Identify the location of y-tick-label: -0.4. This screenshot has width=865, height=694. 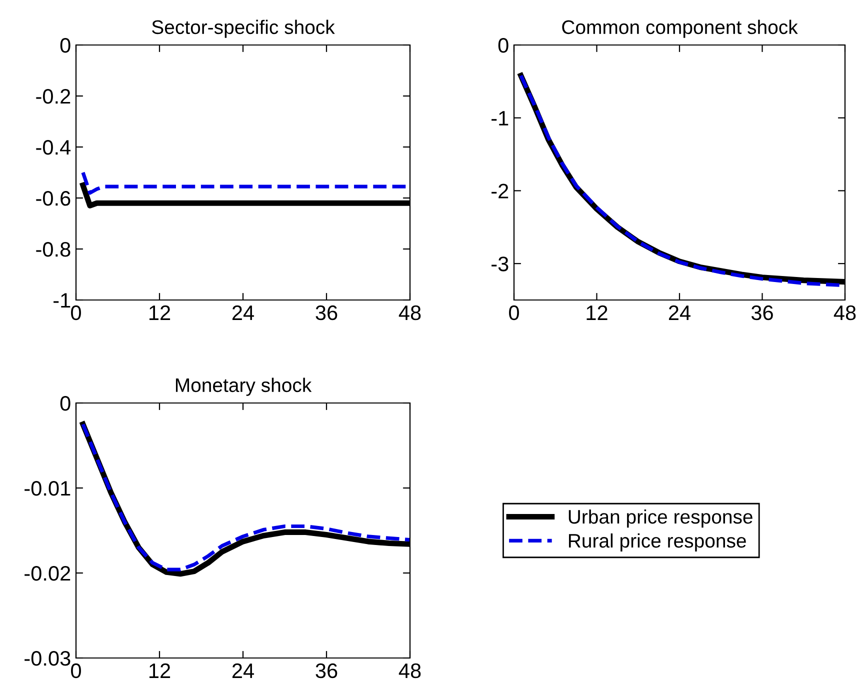
(53, 147).